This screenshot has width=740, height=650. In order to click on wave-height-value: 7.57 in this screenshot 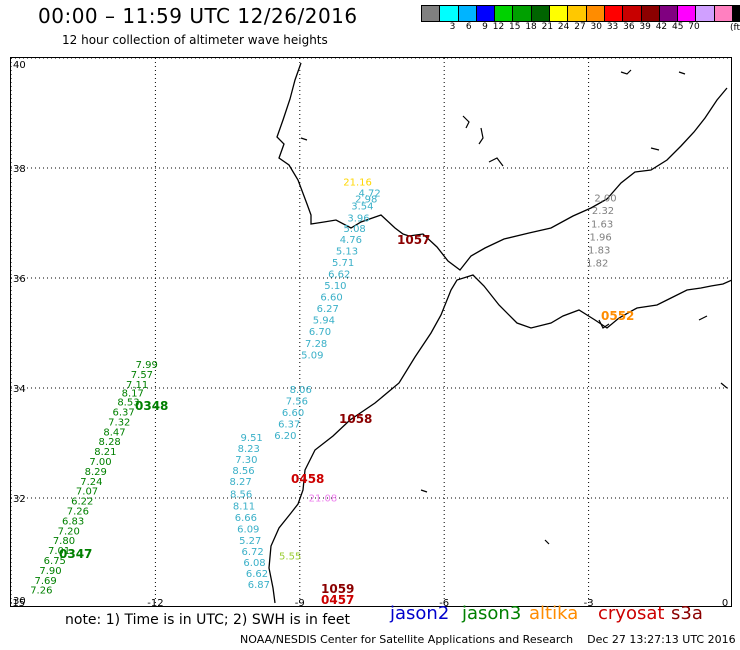, I will do `click(142, 375)`.